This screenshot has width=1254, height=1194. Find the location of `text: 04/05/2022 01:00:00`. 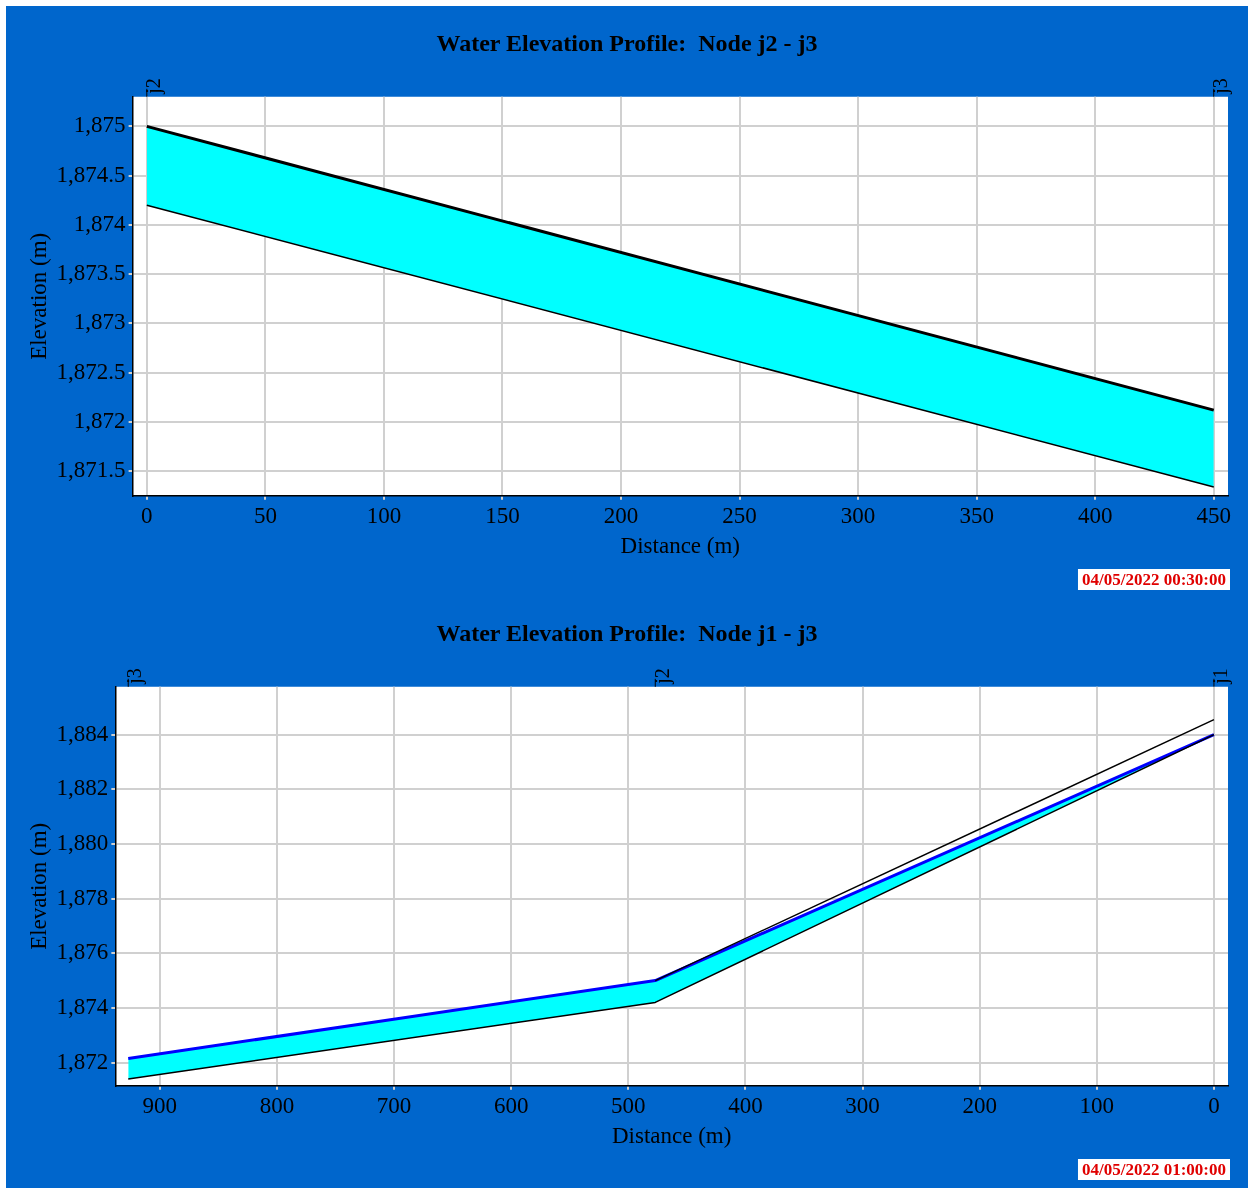

text: 04/05/2022 01:00:00 is located at coordinates (1153, 1169).